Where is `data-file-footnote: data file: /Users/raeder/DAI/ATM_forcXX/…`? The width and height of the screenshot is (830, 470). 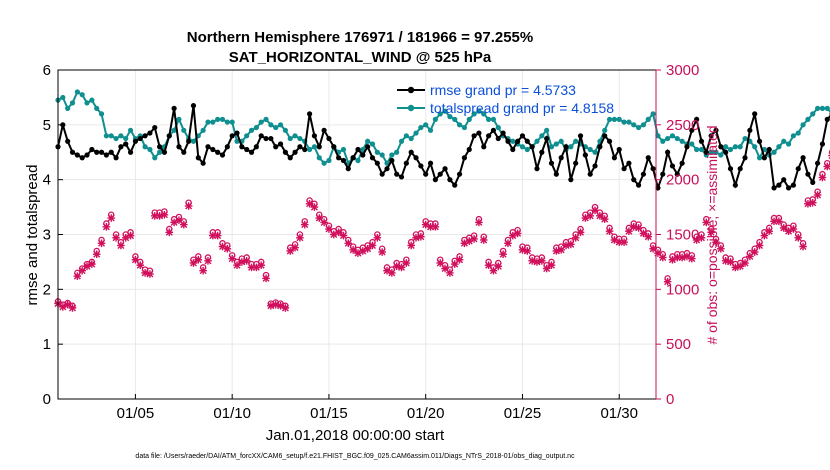 data-file-footnote: data file: /Users/raeder/DAI/ATM_forcXX/… is located at coordinates (355, 456).